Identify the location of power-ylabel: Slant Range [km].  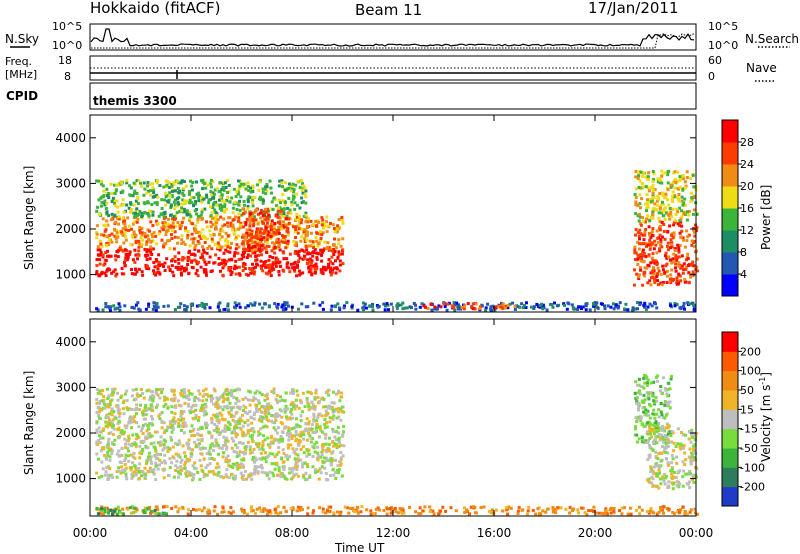
(29, 218).